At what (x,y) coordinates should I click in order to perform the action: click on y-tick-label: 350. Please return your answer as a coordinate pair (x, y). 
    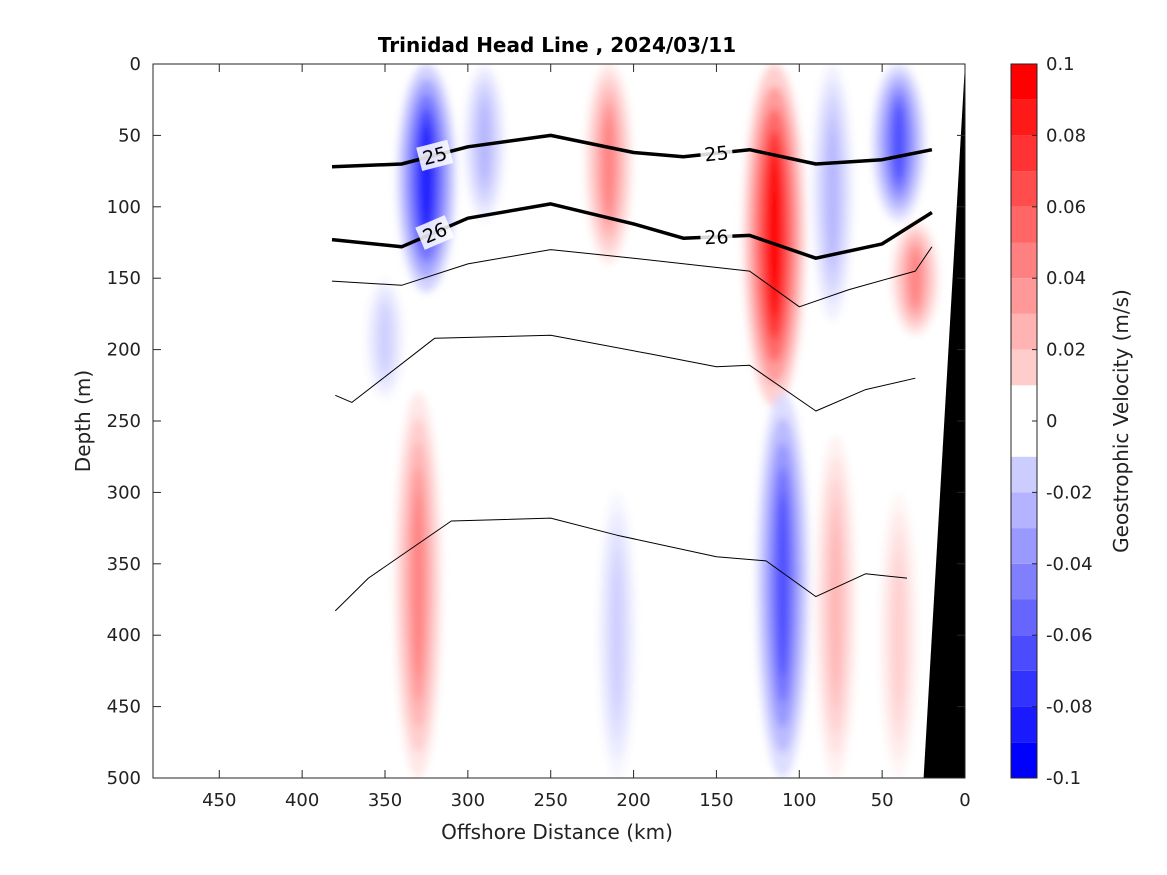
    Looking at the image, I should click on (124, 564).